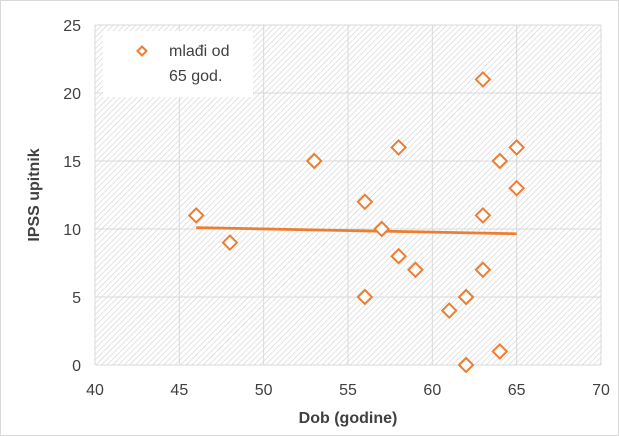 This screenshot has width=619, height=436. I want to click on x-tick-label: 60, so click(432, 390).